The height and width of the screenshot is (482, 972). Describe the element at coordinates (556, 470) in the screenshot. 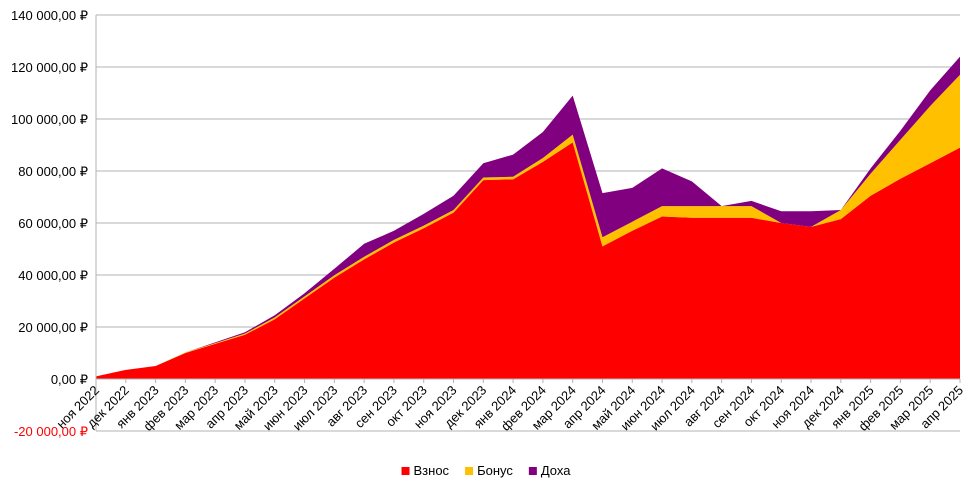

I see `legend-label: Доха` at that location.